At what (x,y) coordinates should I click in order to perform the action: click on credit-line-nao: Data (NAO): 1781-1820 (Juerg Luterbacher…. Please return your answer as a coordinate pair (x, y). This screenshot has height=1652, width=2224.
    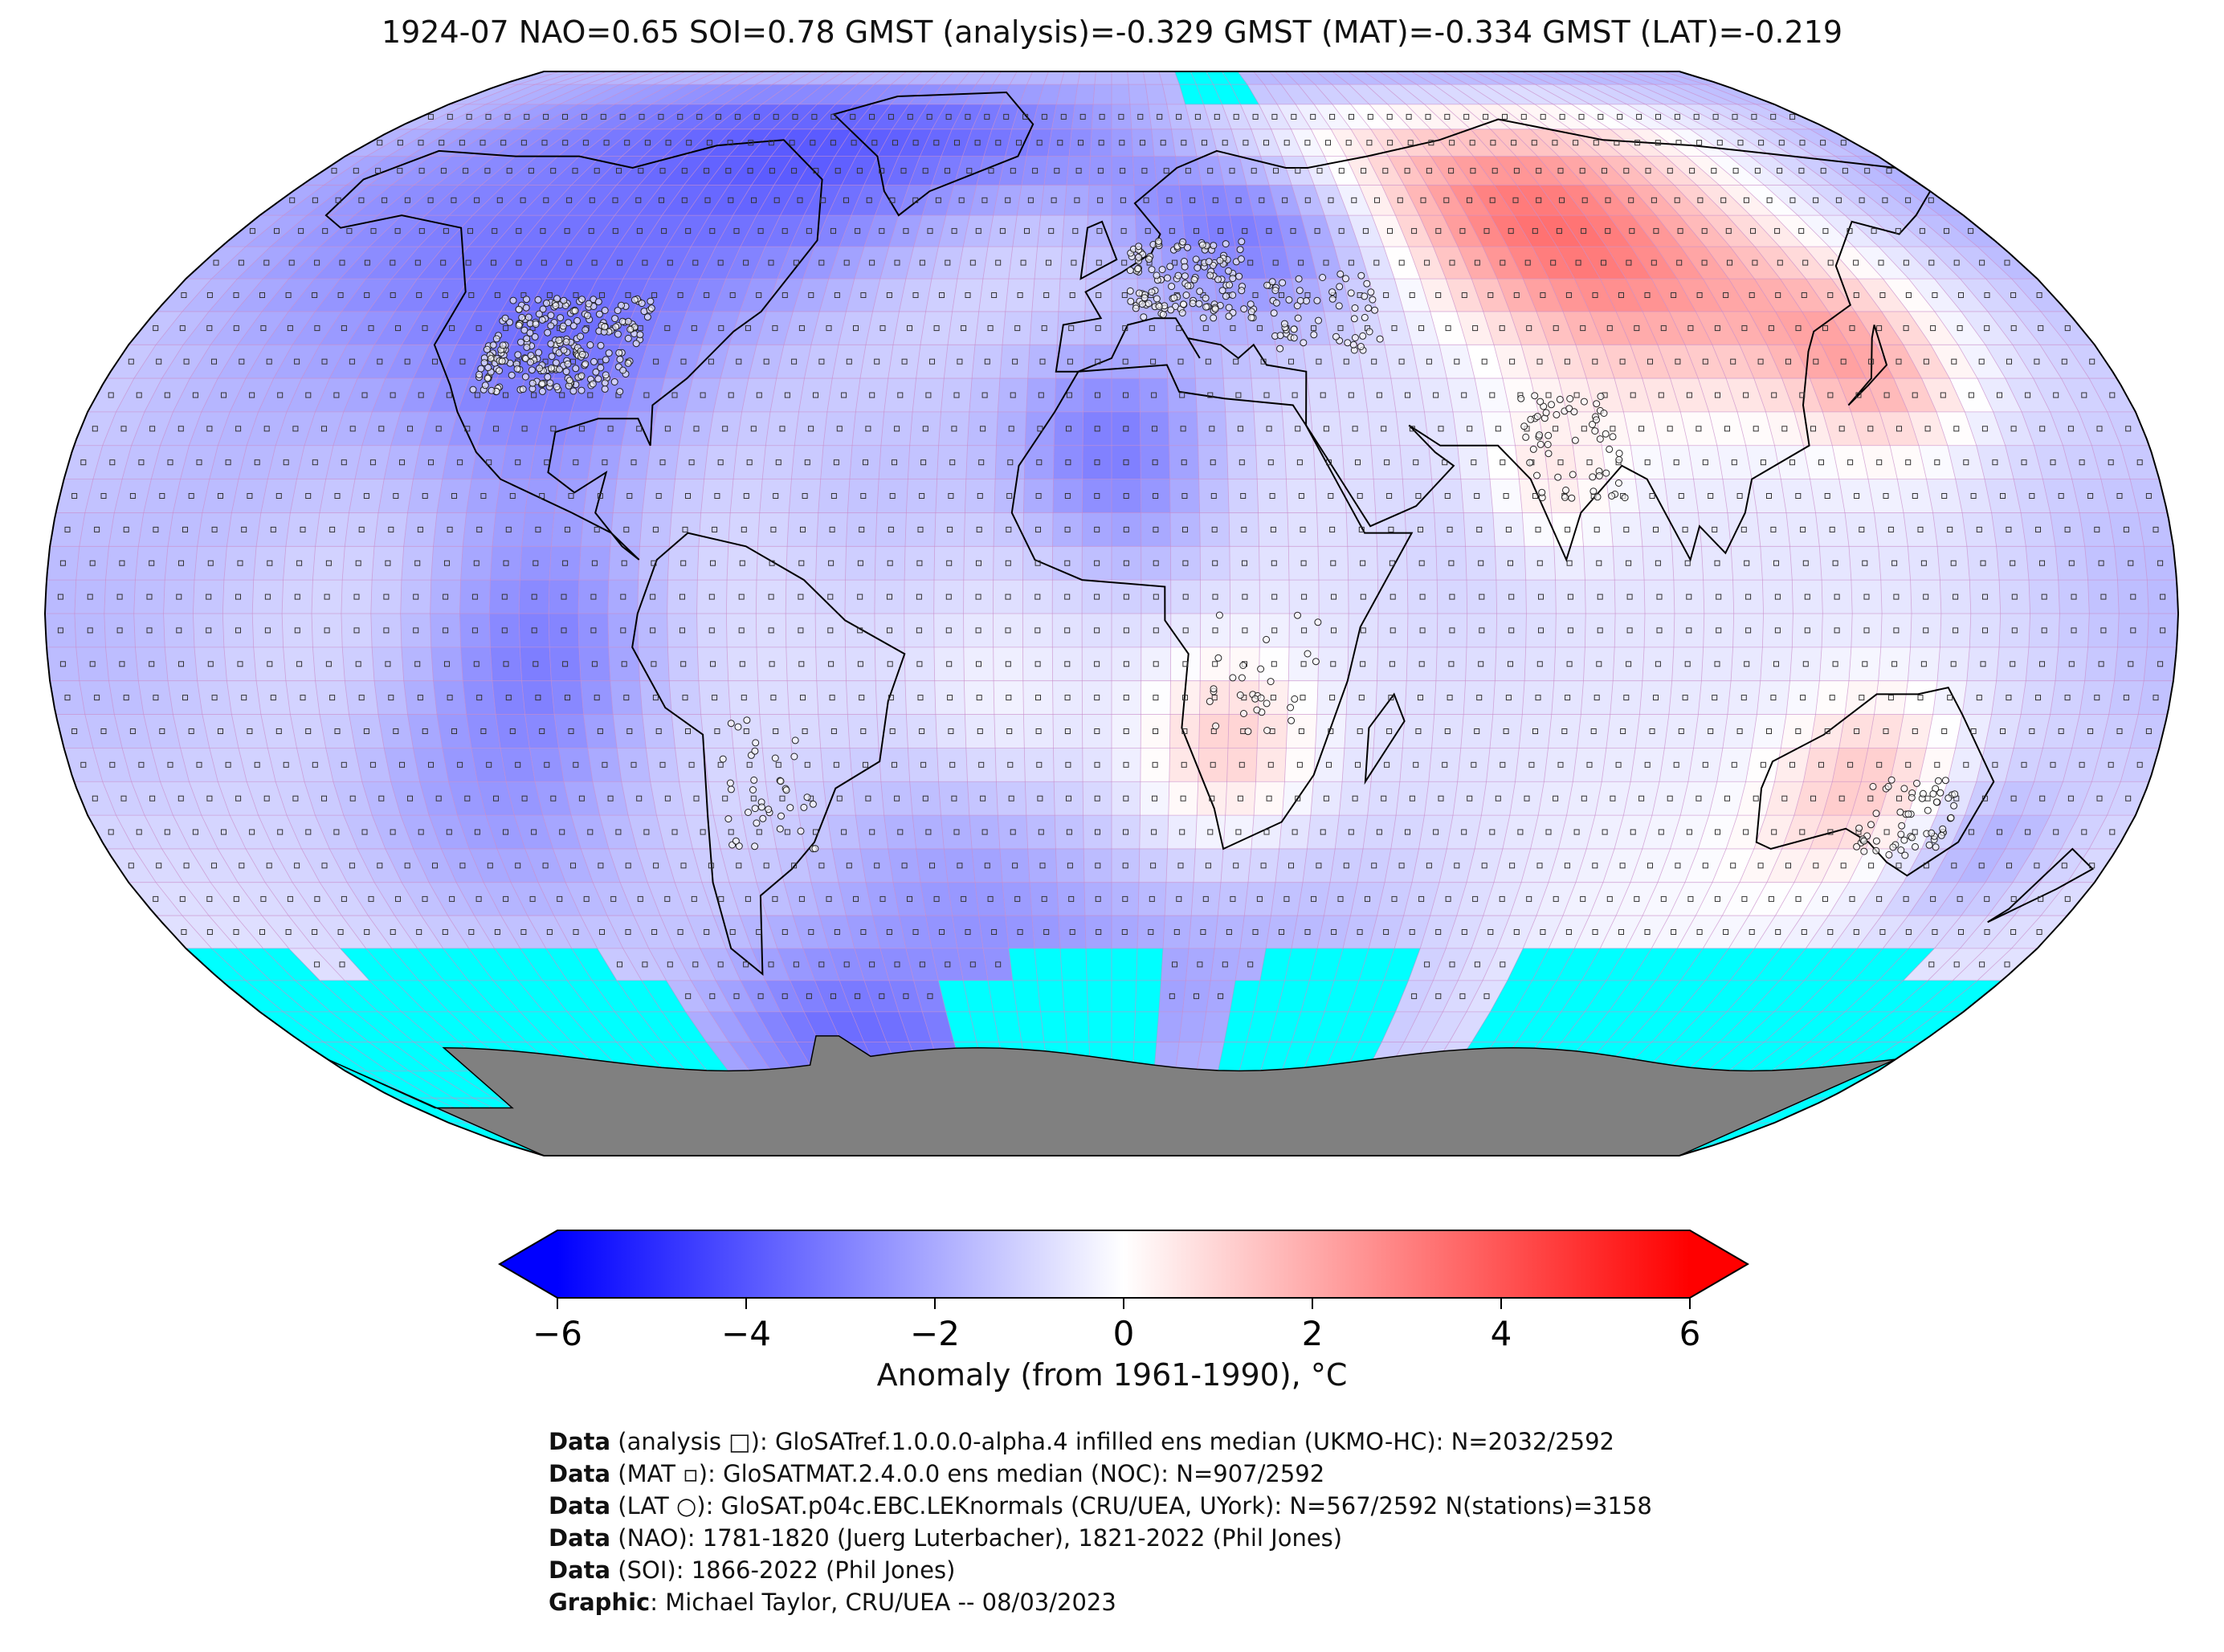
    Looking at the image, I should click on (946, 1538).